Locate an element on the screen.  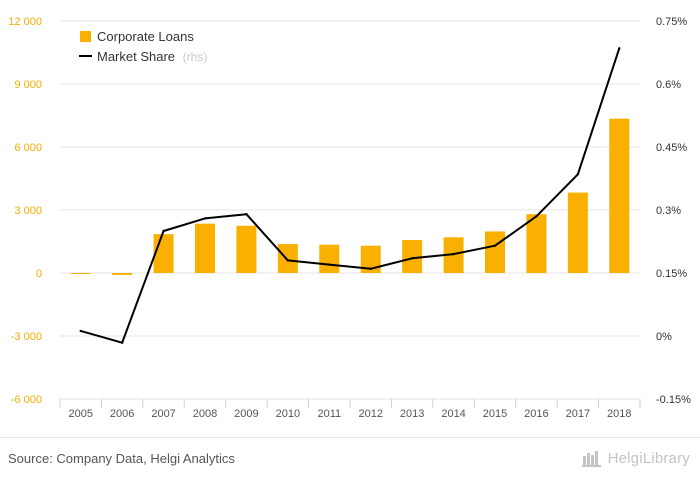
x-tick-label: 2018 is located at coordinates (619, 414).